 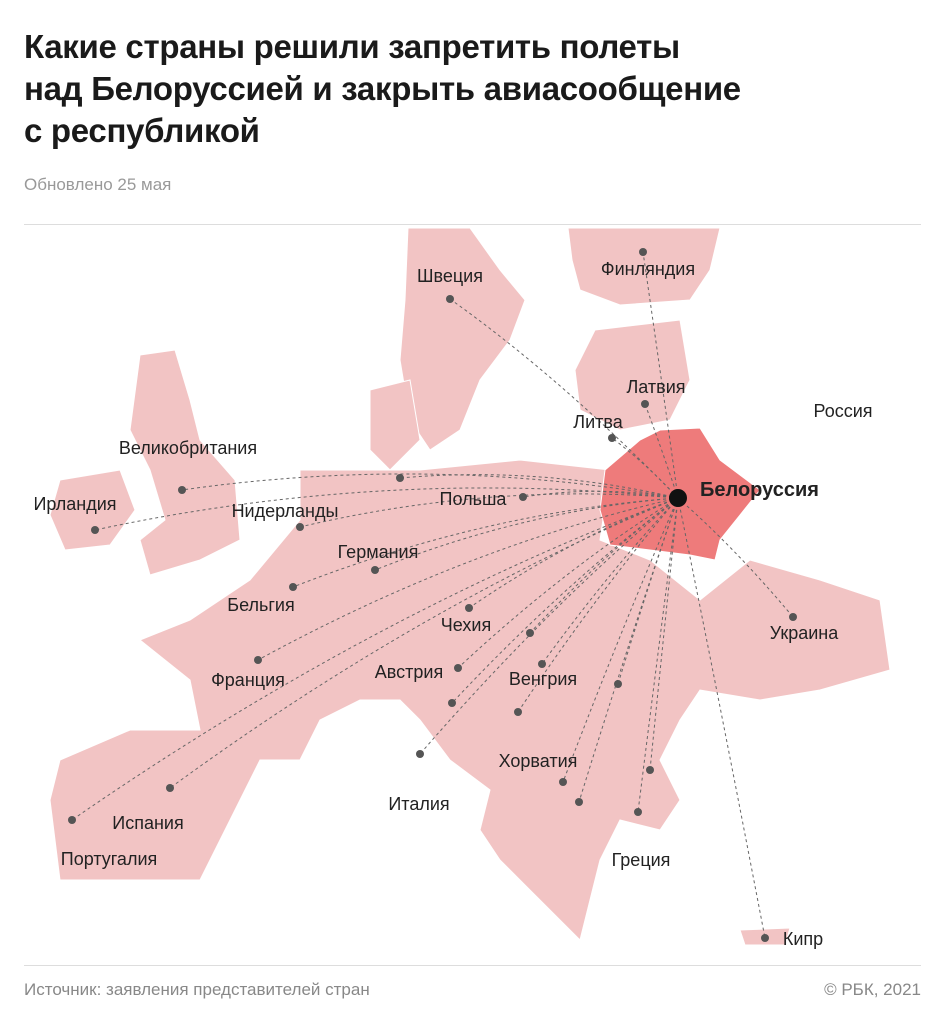 I want to click on title-line: над Белоруссией и закрыть авиасообщение, so click(x=382, y=88).